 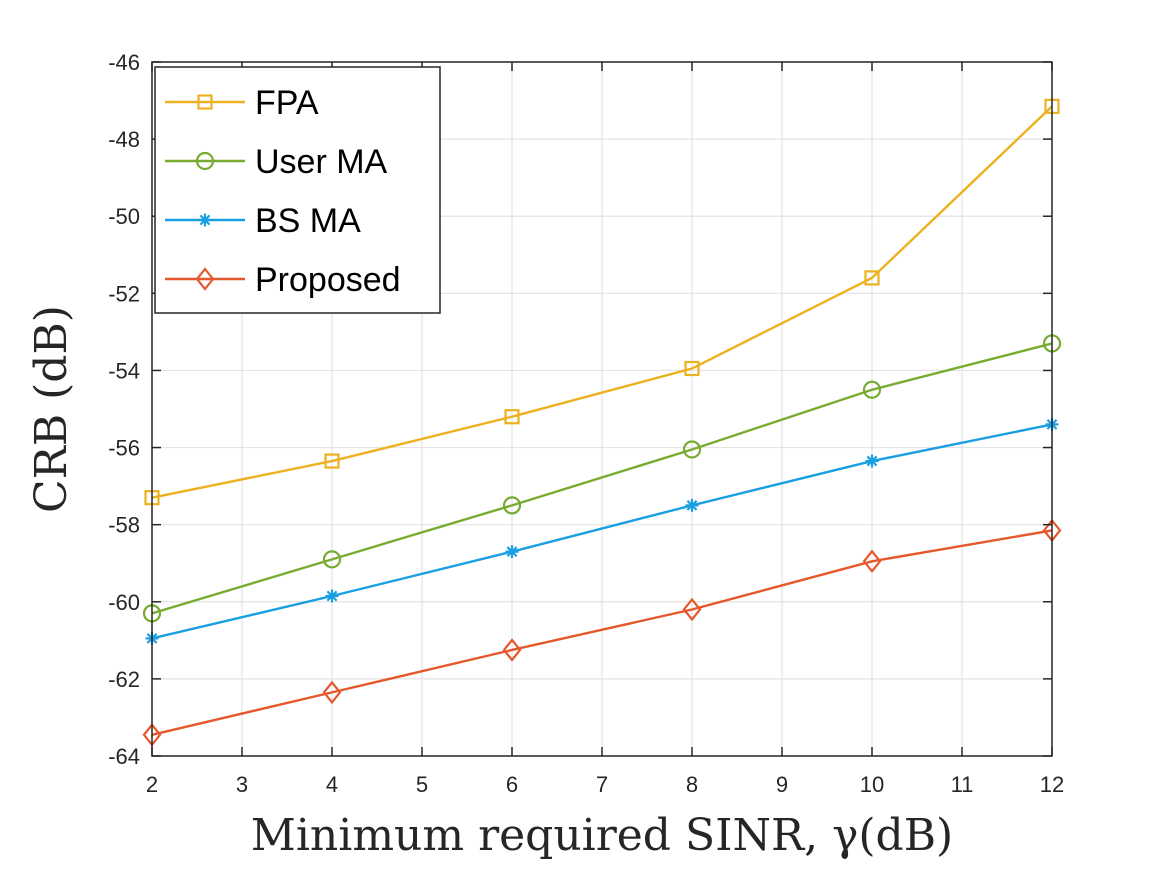 What do you see at coordinates (242, 103) in the screenshot?
I see `legend-entry-fpa: FPA` at bounding box center [242, 103].